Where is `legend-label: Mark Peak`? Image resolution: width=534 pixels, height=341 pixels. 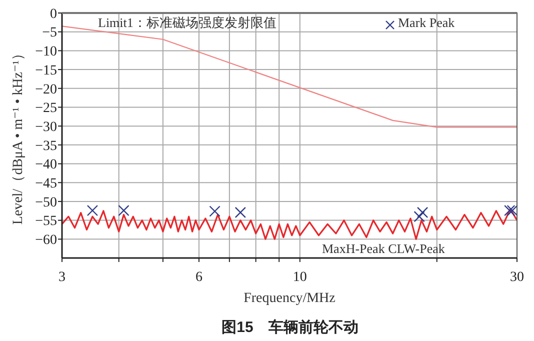
legend-label: Mark Peak is located at coordinates (427, 22).